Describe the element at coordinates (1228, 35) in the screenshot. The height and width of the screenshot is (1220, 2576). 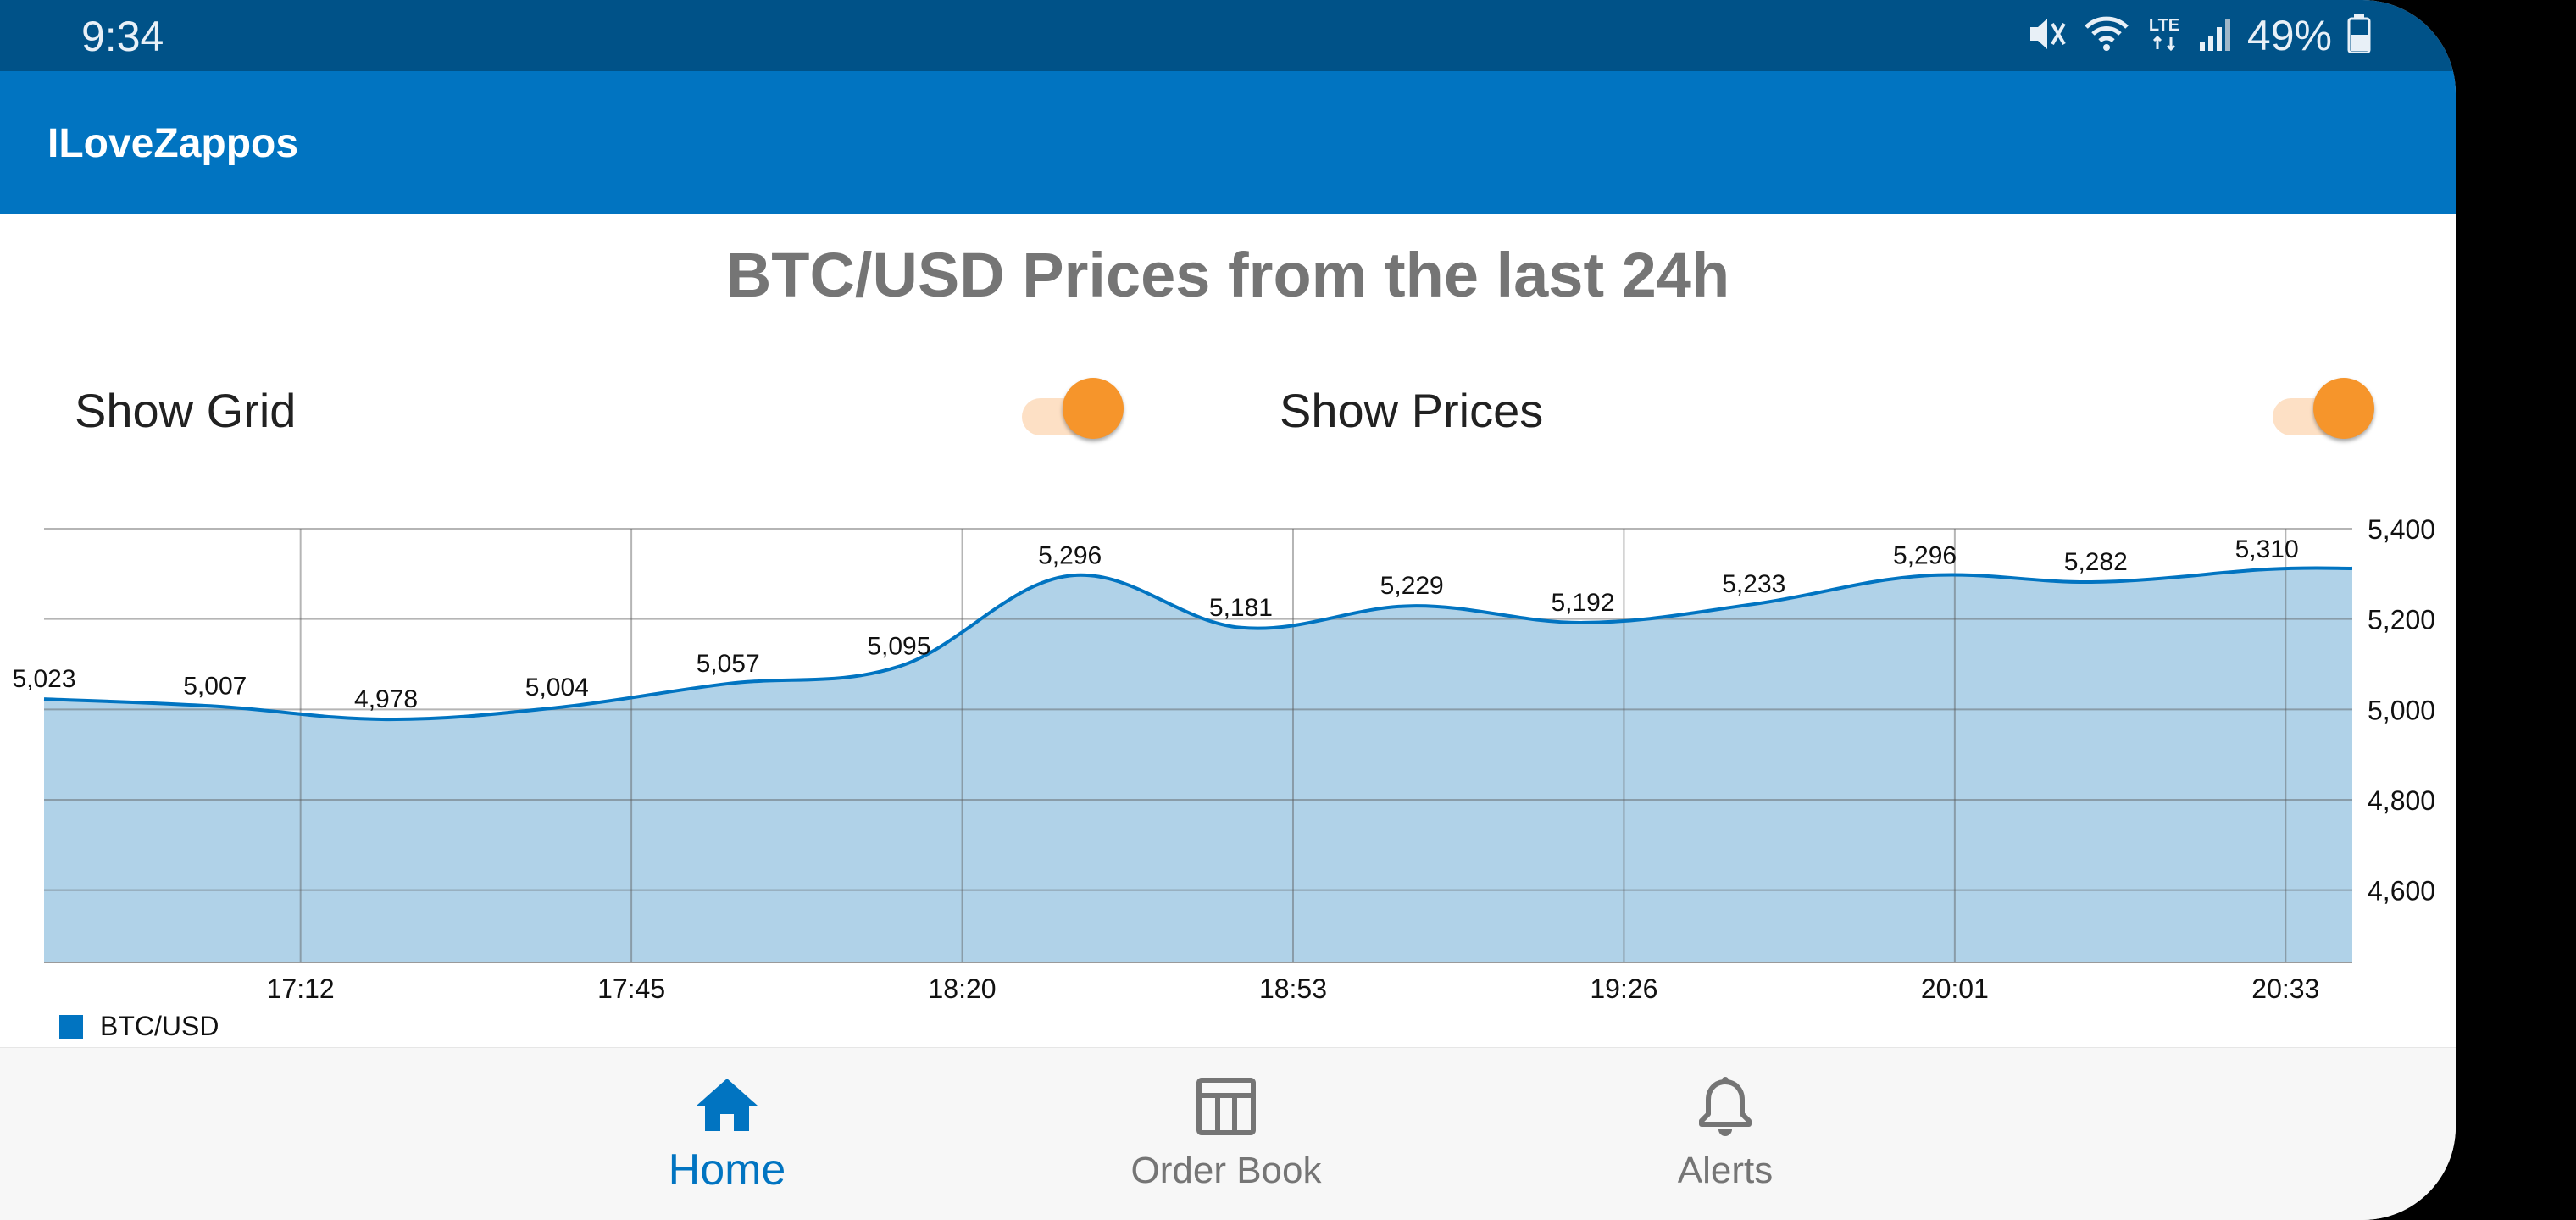
I see `status-bar: 9:34 LTE 49%` at that location.